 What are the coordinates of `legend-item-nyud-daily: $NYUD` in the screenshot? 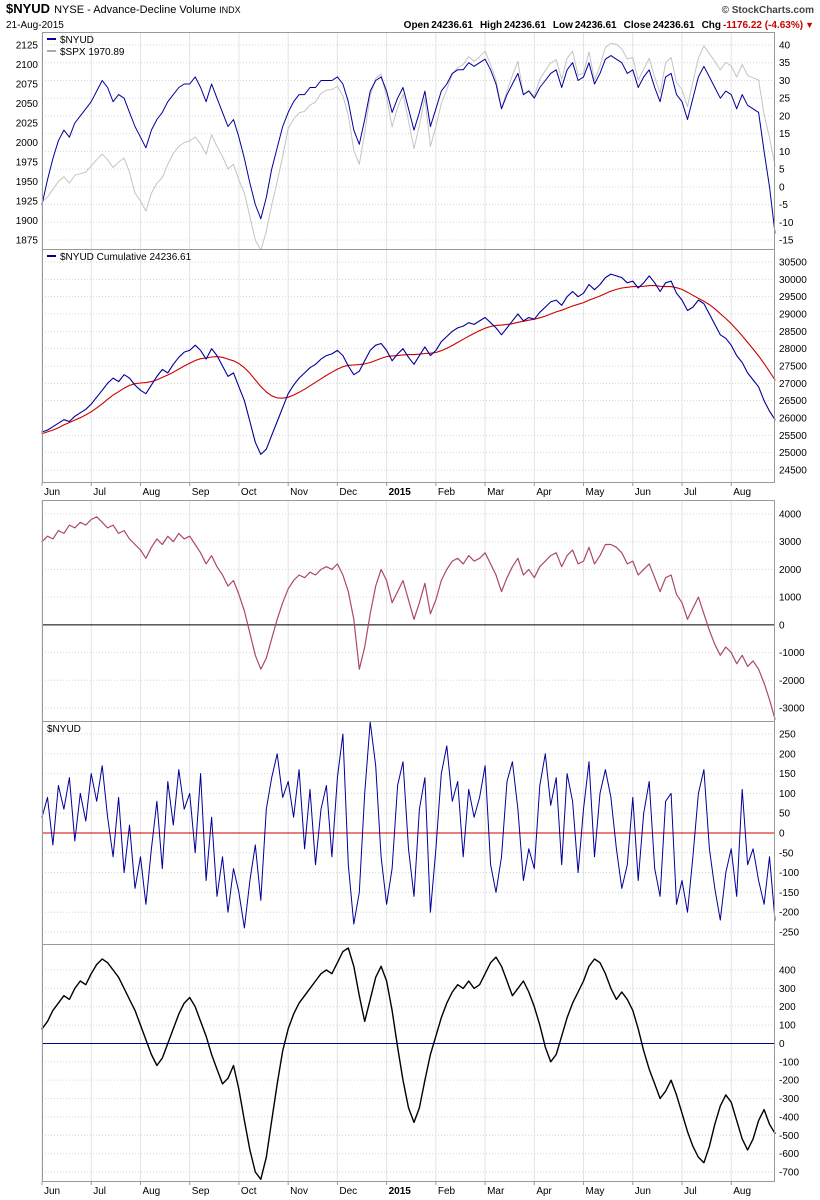 It's located at (64, 730).